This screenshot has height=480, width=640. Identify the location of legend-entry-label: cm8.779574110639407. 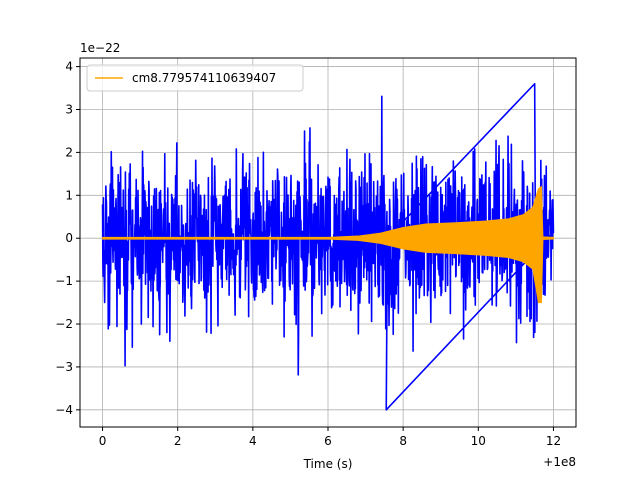
(204, 78).